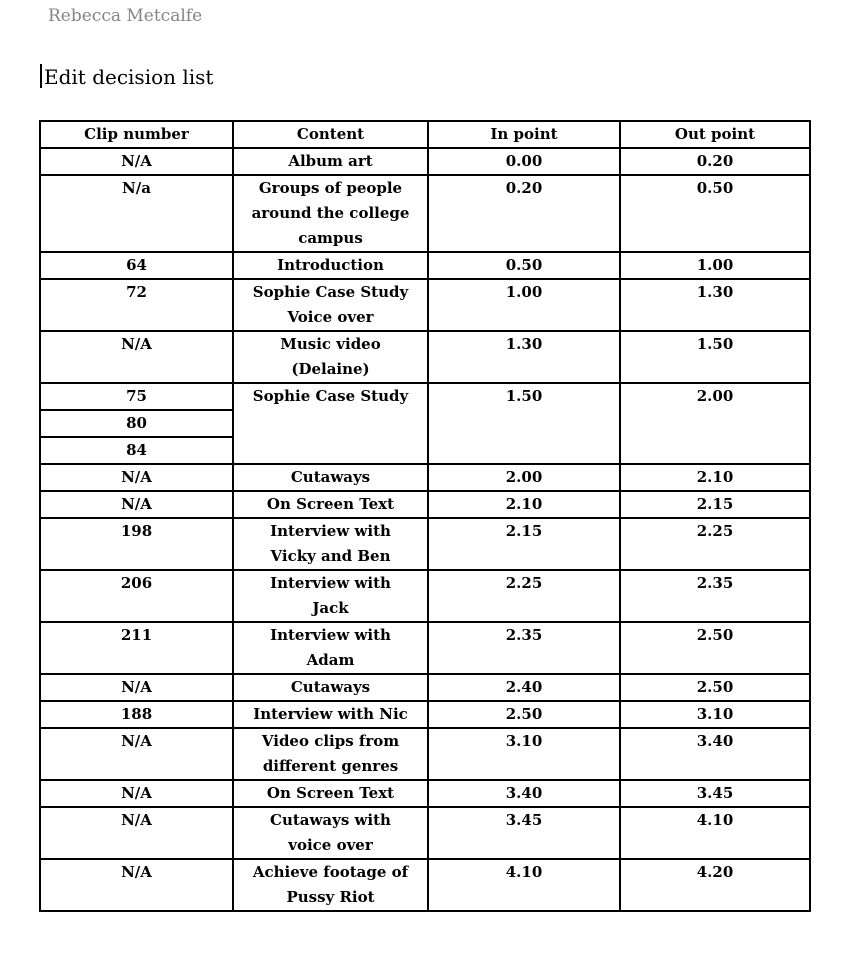 Image resolution: width=867 pixels, height=967 pixels. I want to click on table-header-row: Clip number Content In point Out point, so click(425, 134).